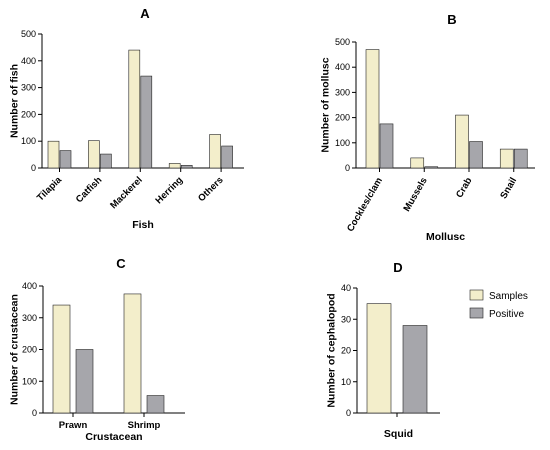 The height and width of the screenshot is (450, 550). I want to click on legend-swatch-samples, so click(476, 295).